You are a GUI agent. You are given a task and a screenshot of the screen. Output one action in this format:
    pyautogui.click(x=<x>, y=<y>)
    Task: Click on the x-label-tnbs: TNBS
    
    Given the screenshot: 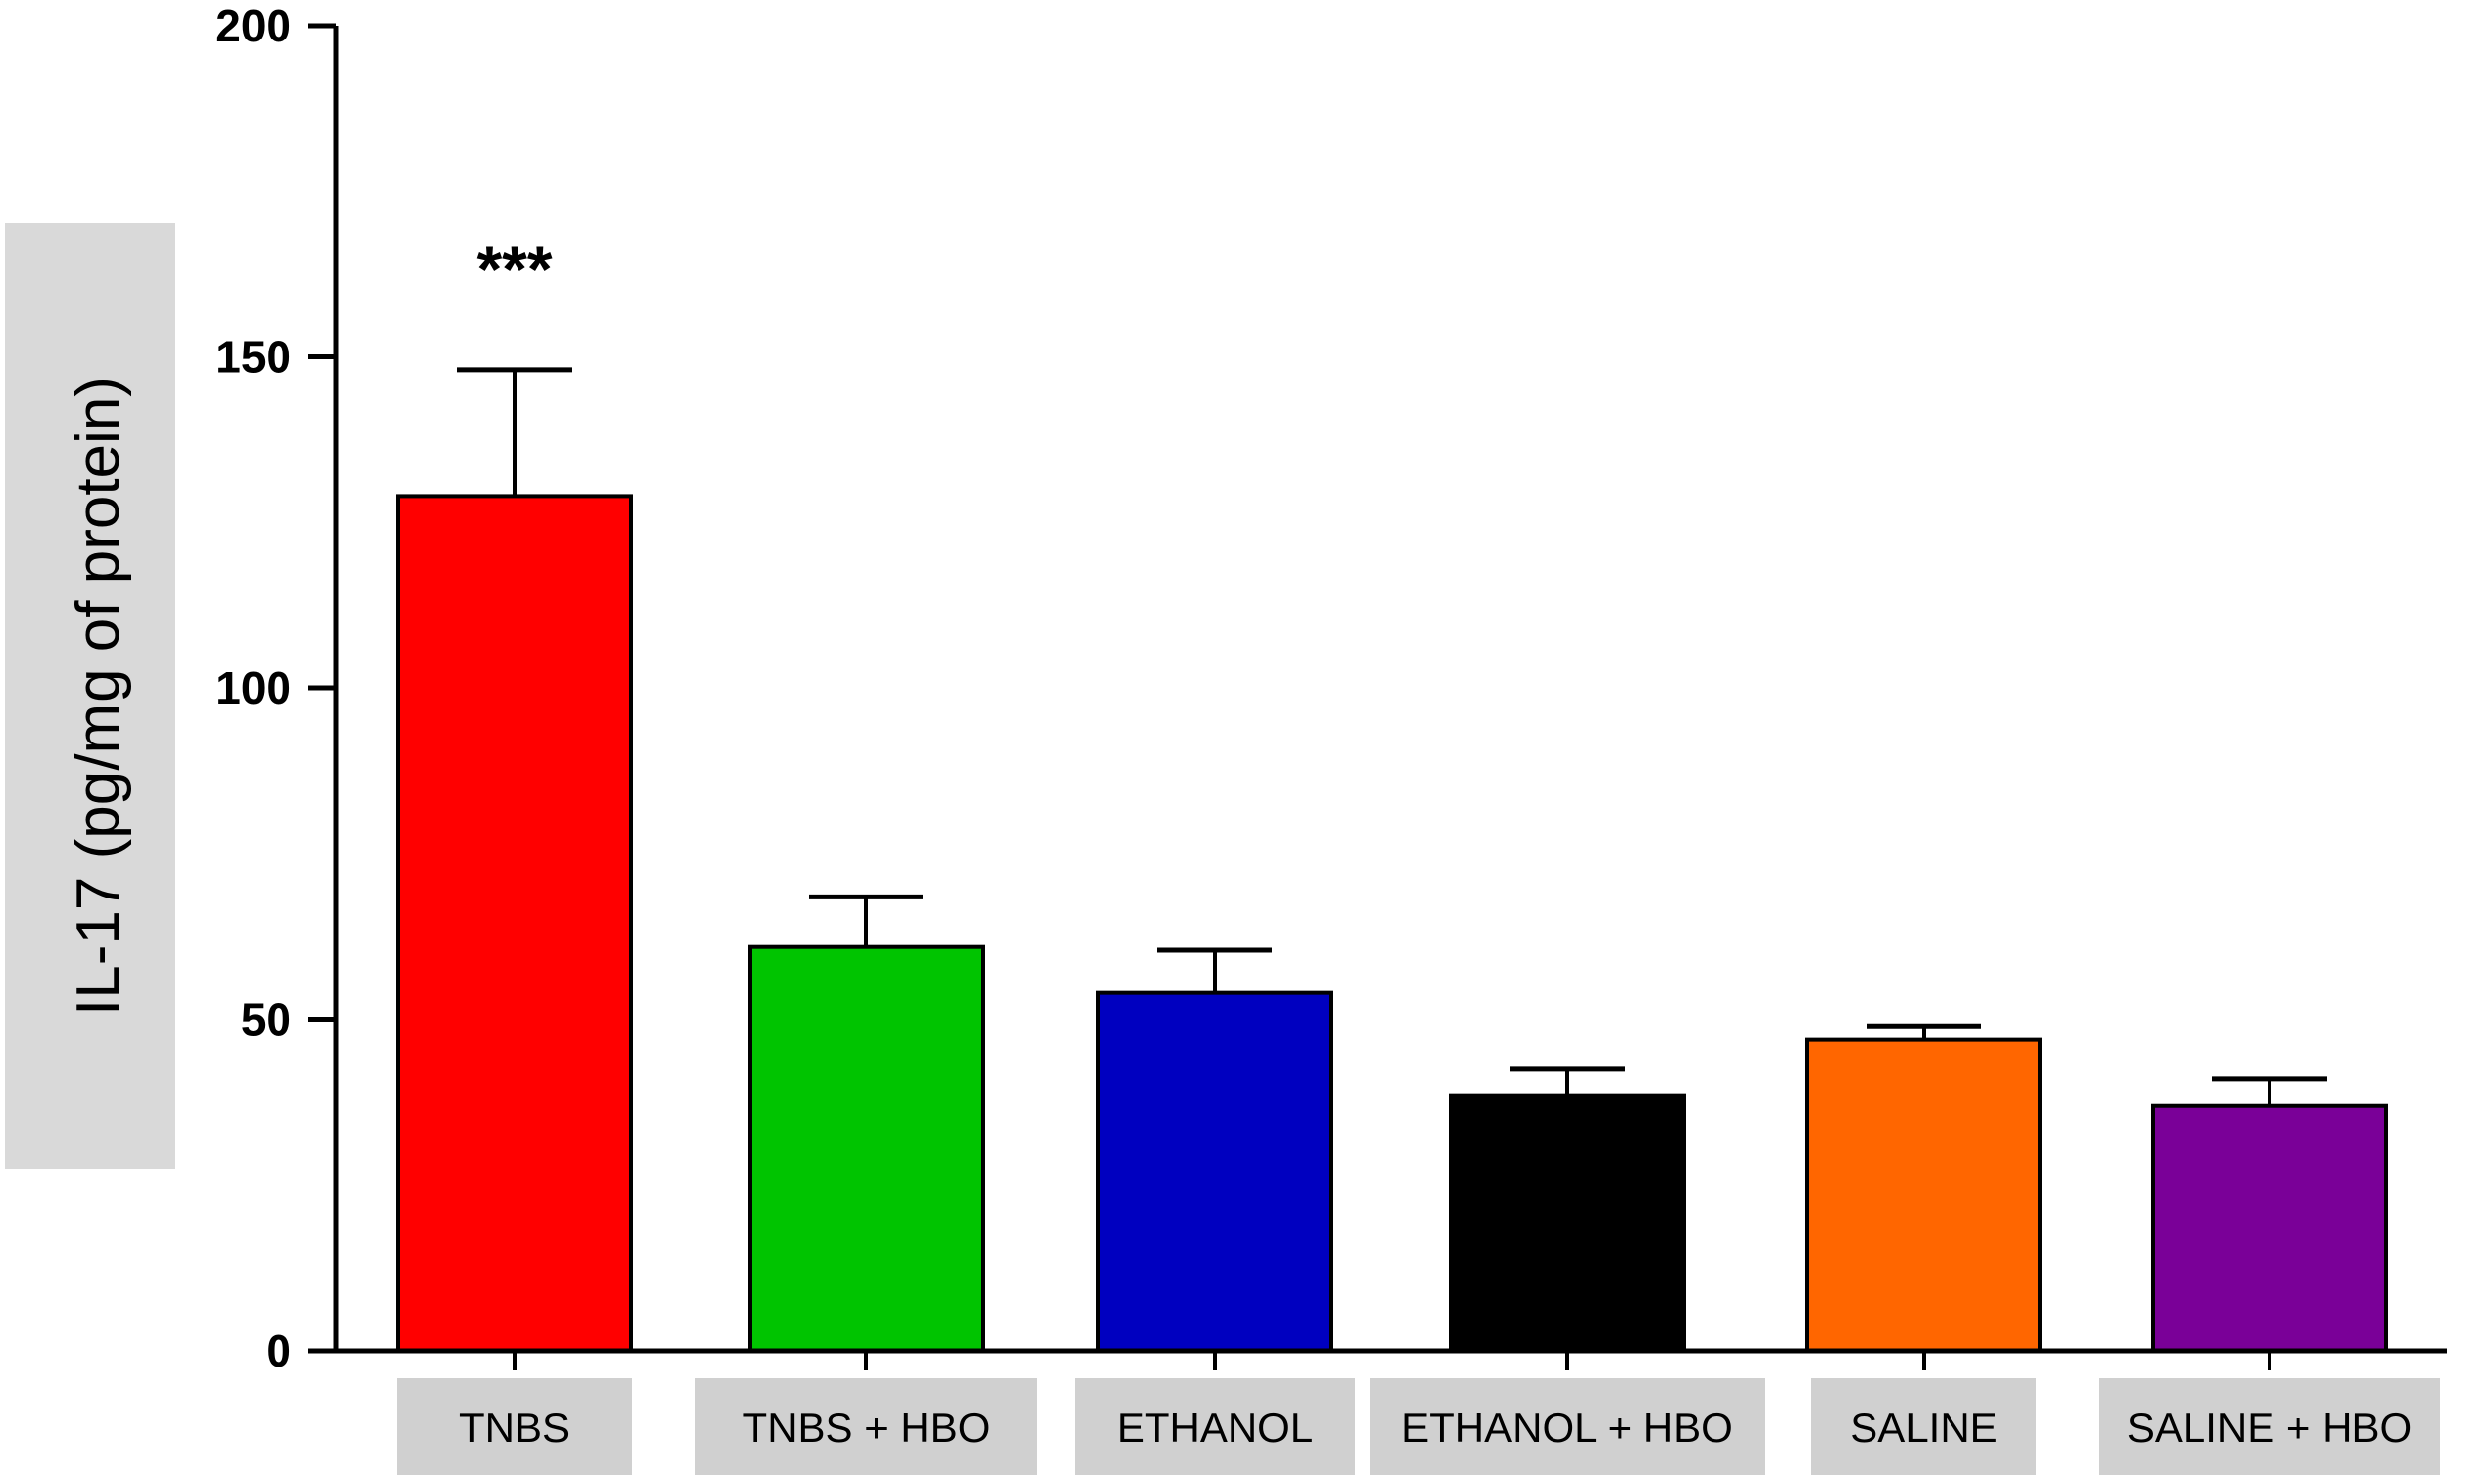 What is the action you would take?
    pyautogui.click(x=514, y=1427)
    